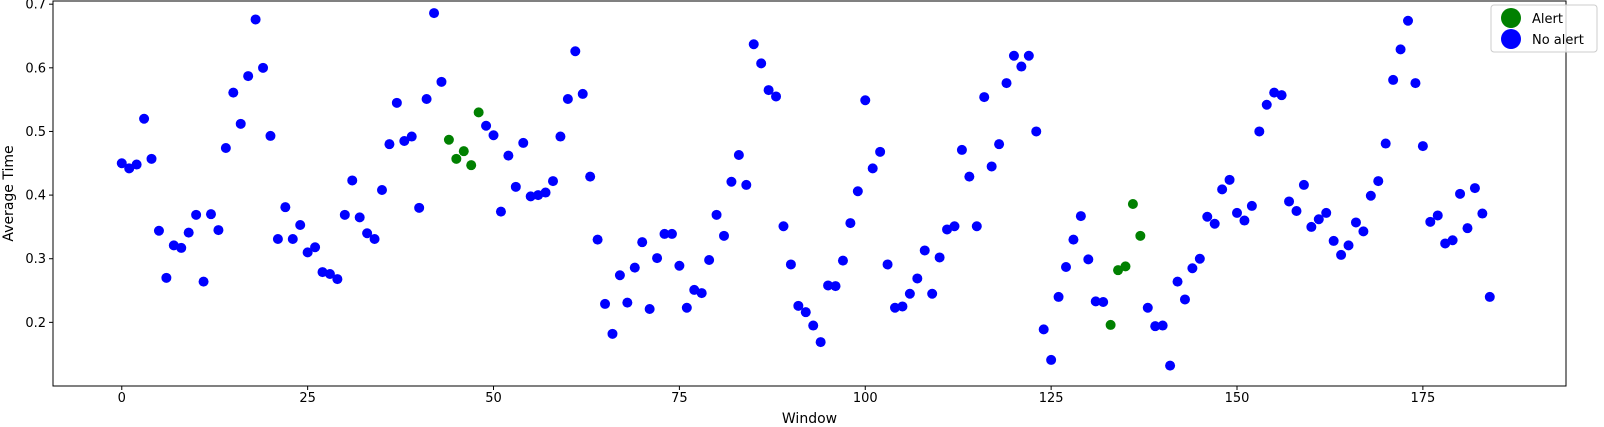 Image resolution: width=1604 pixels, height=427 pixels. I want to click on x-tick-label: 100, so click(865, 398).